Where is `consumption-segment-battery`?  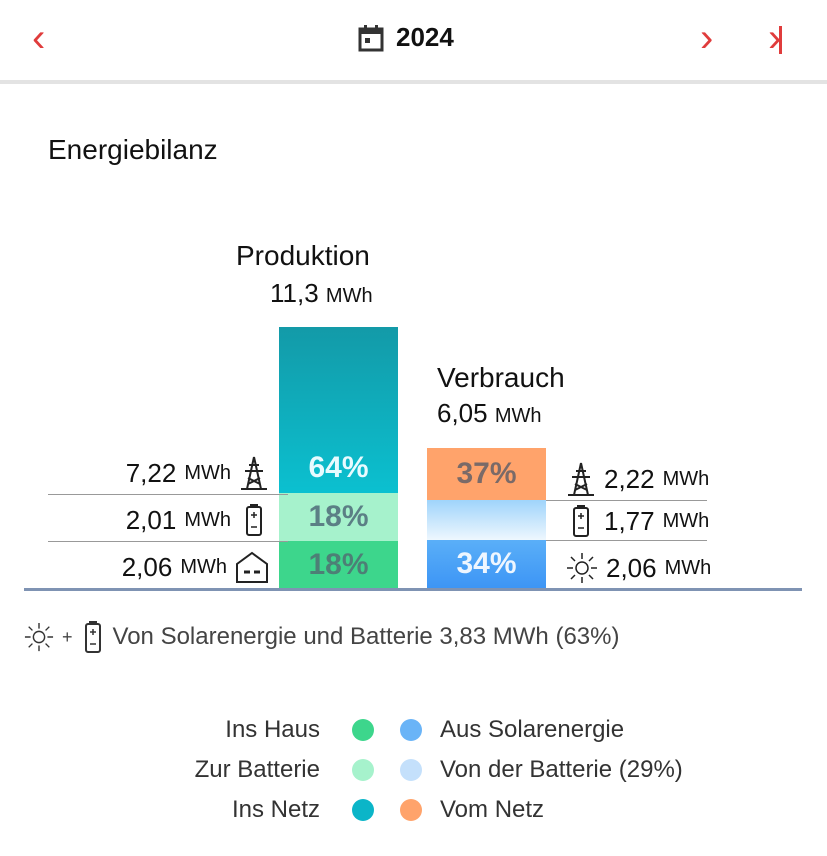
consumption-segment-battery is located at coordinates (486, 520).